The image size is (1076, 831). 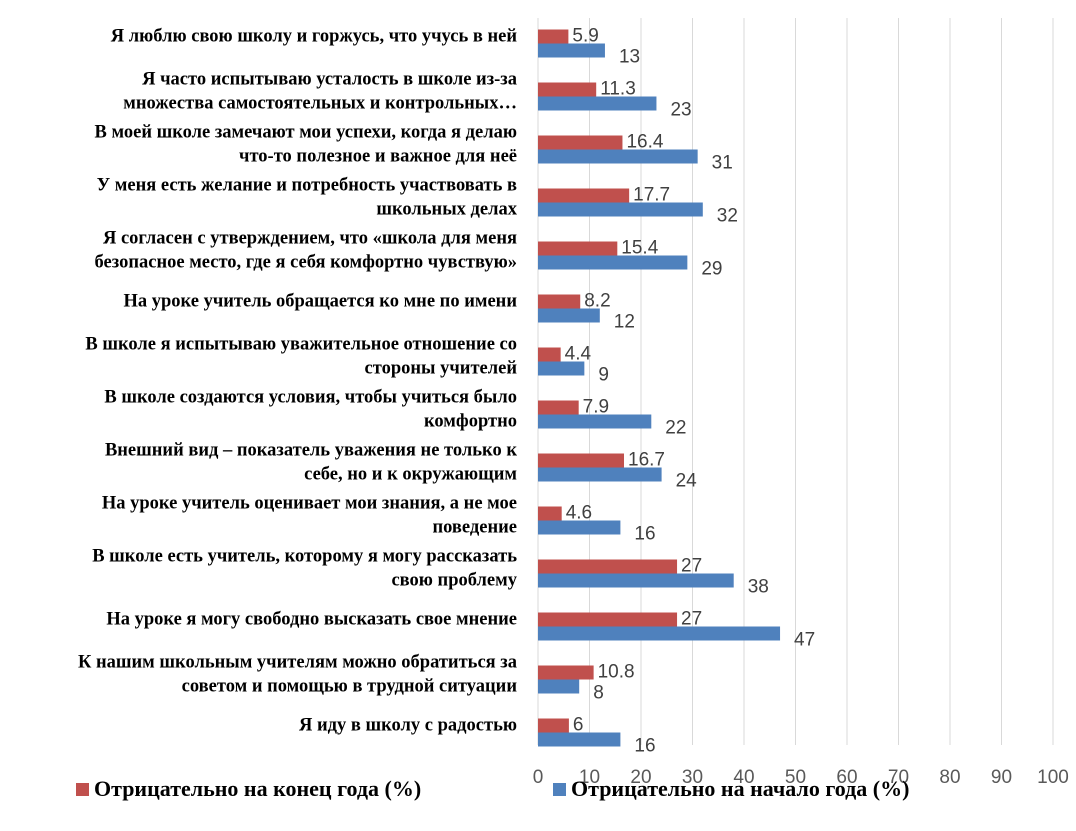 I want to click on data-label-start-of-year: 24, so click(x=687, y=481).